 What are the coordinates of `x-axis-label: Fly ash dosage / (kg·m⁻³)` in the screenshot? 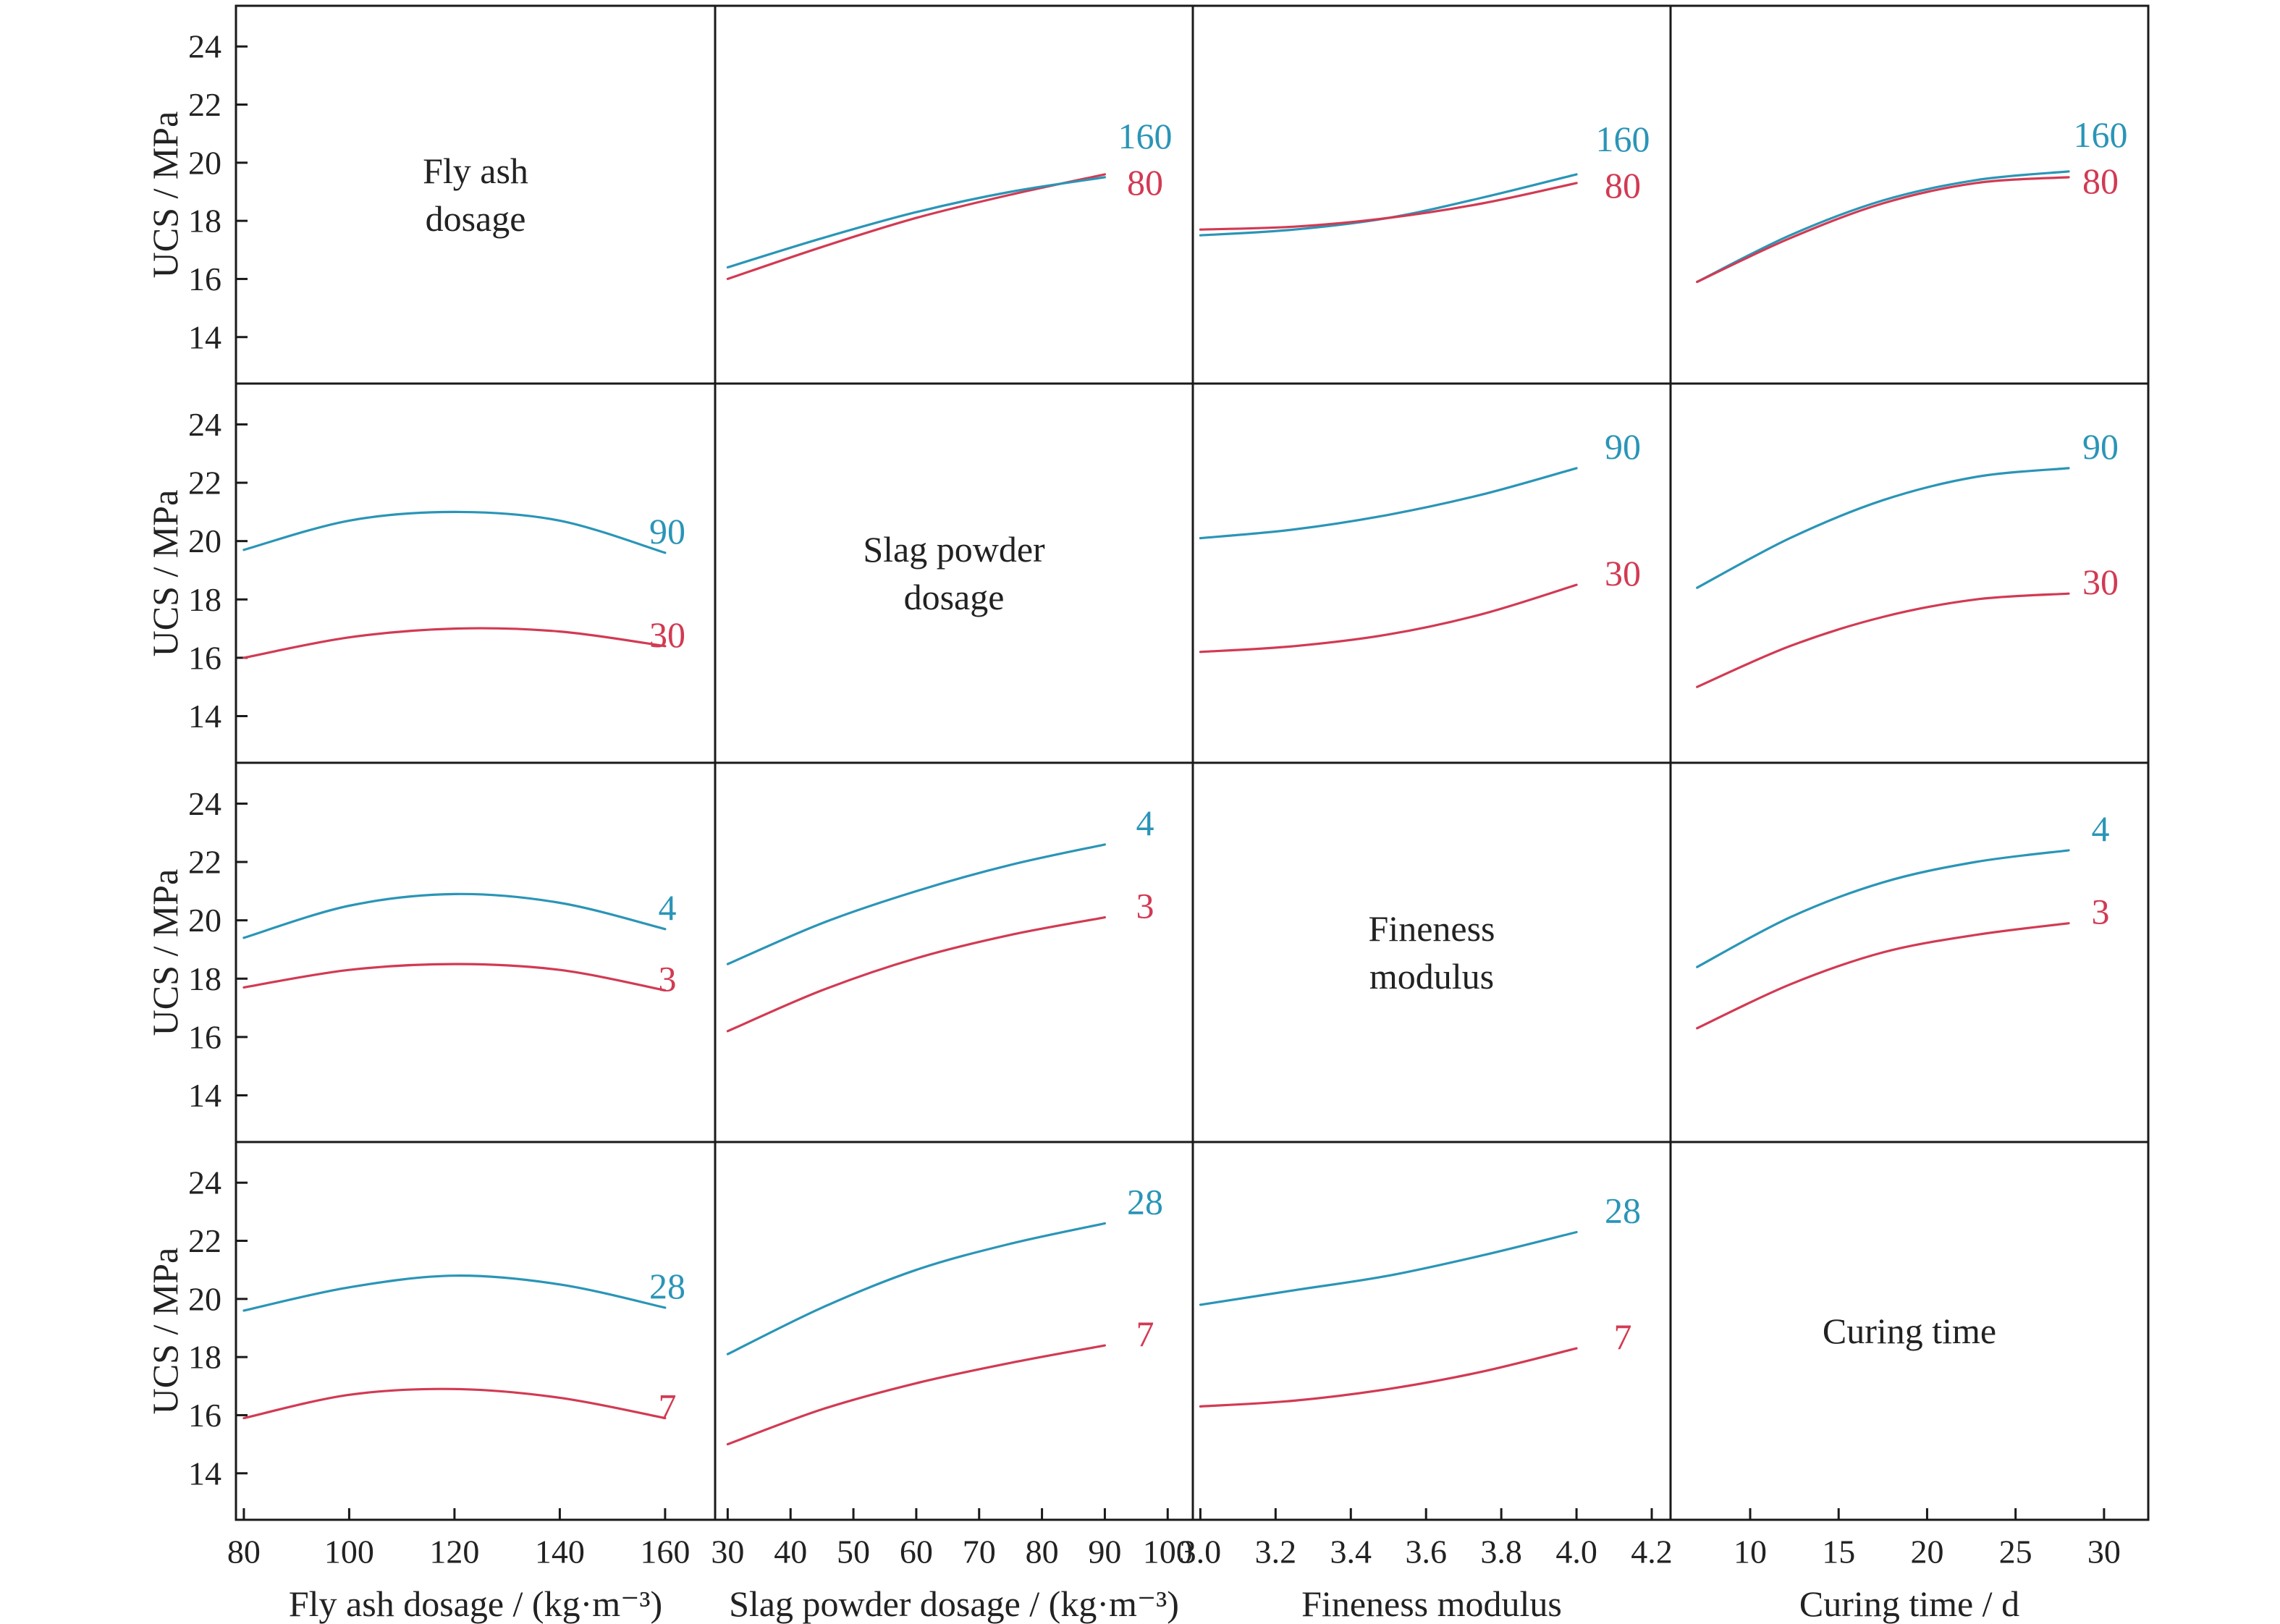 It's located at (475, 1603).